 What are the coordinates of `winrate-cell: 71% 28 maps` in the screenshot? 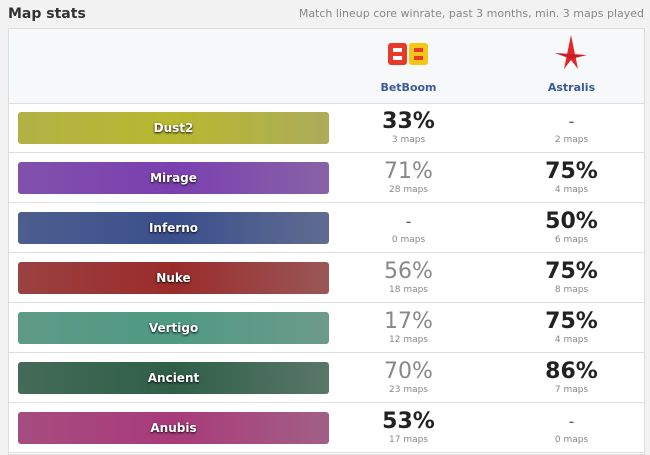 It's located at (408, 177).